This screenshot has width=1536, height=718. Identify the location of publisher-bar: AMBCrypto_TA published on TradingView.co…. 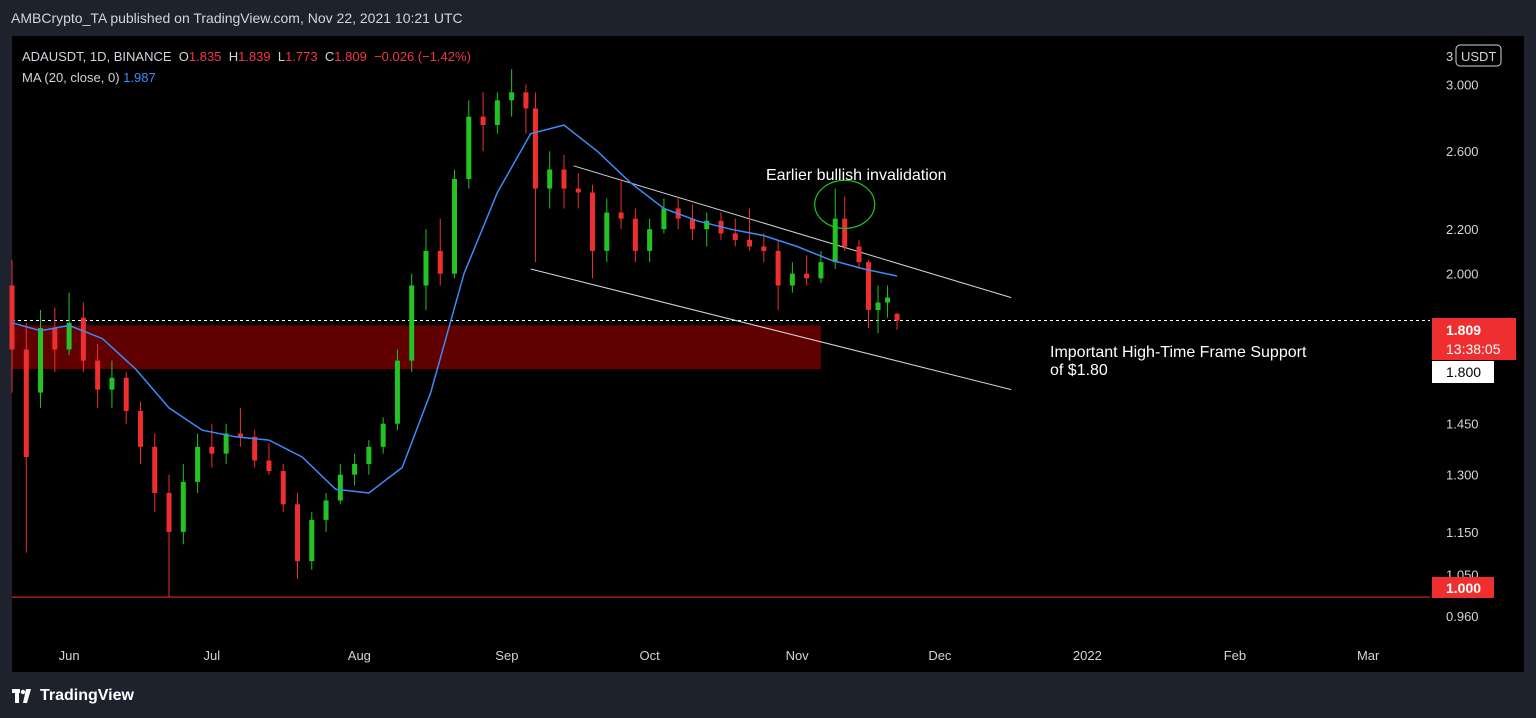
(768, 18).